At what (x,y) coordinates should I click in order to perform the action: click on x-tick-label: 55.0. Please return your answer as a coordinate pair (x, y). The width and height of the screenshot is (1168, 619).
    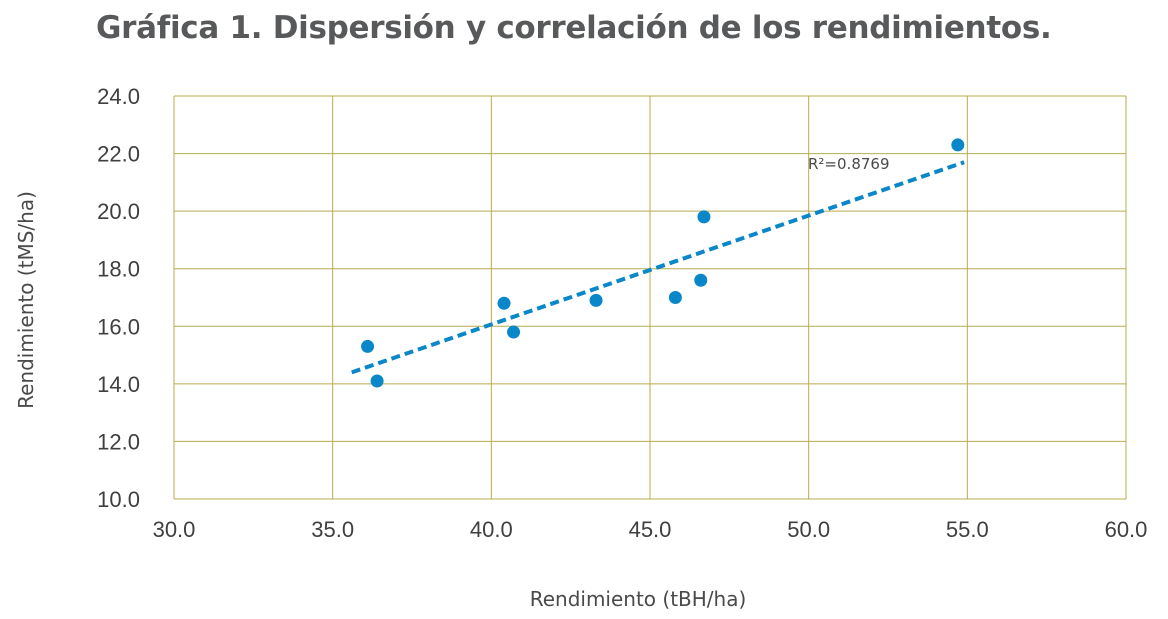
    Looking at the image, I should click on (967, 529).